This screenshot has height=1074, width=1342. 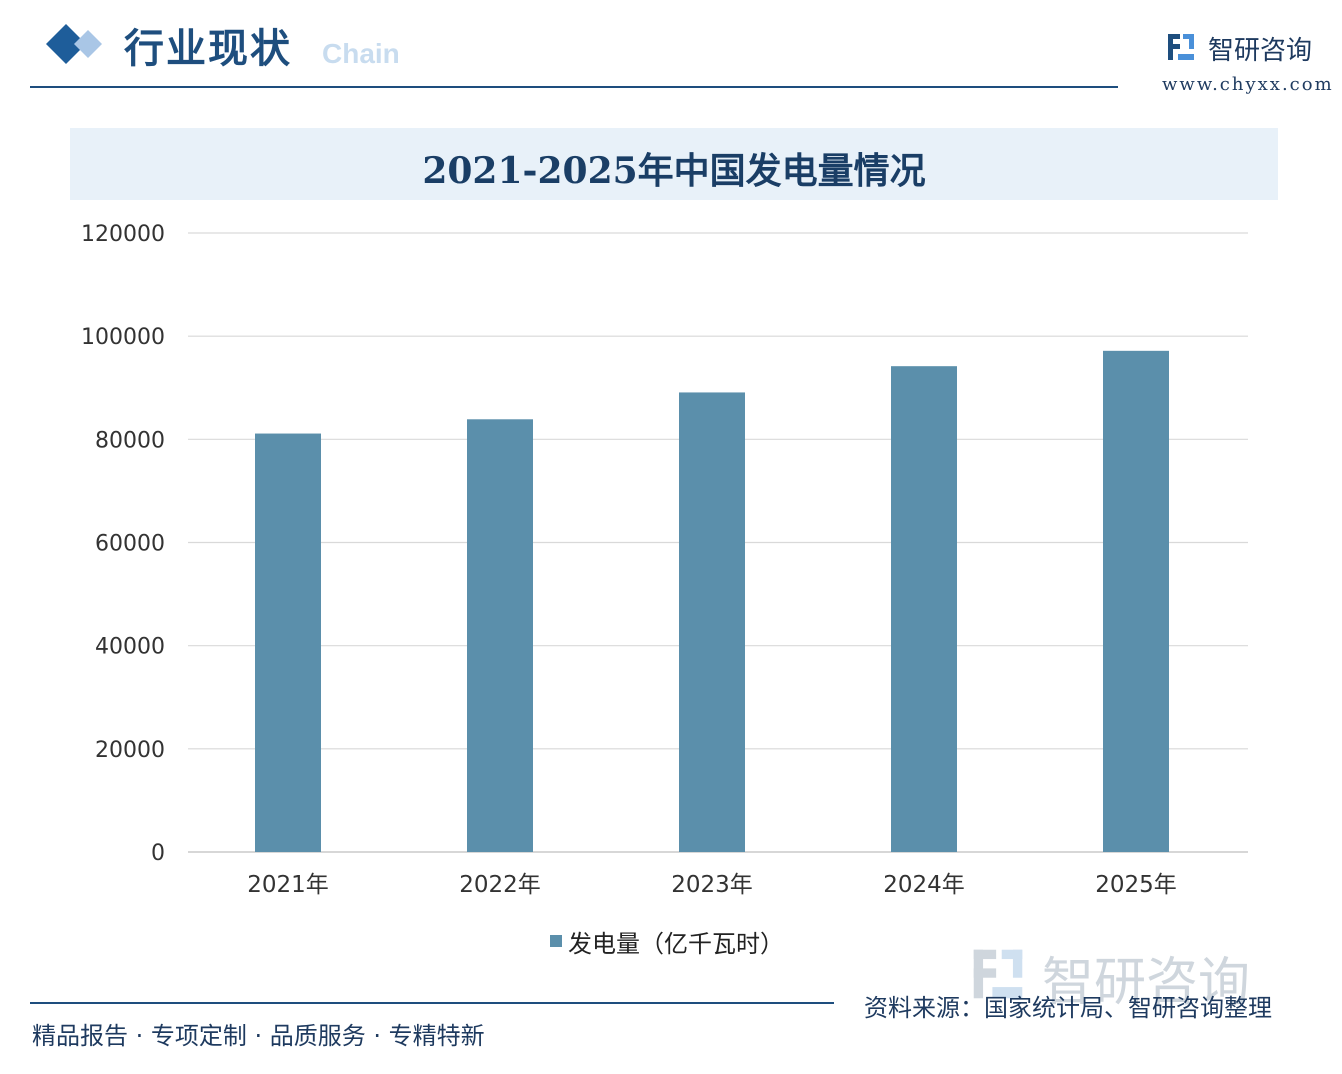 What do you see at coordinates (130, 750) in the screenshot?
I see `y-tick-label: 20000` at bounding box center [130, 750].